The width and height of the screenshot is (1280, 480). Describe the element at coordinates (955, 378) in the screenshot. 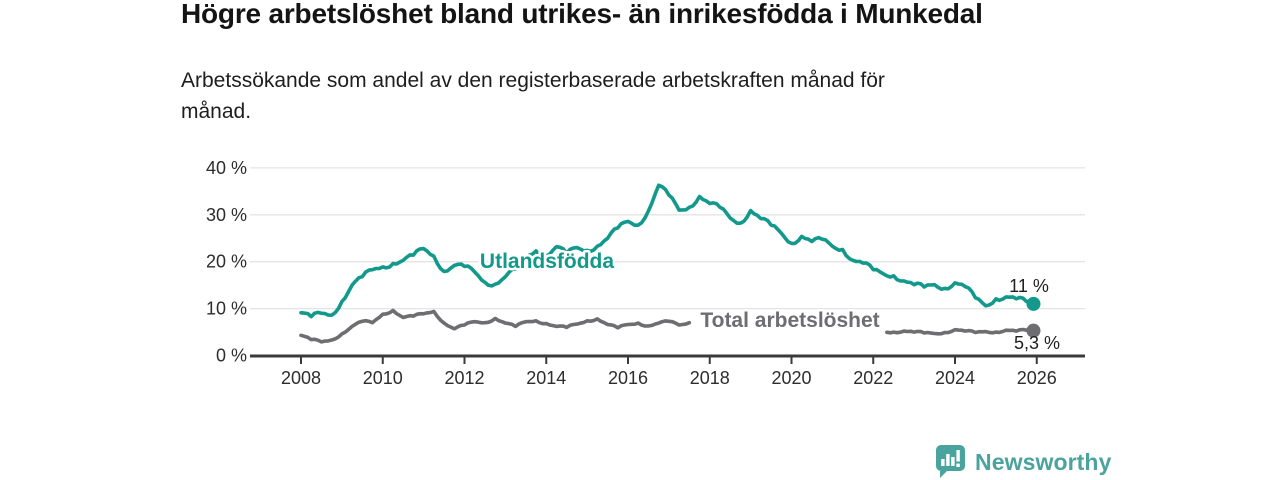

I see `x-axis-tick-label: 2024` at that location.